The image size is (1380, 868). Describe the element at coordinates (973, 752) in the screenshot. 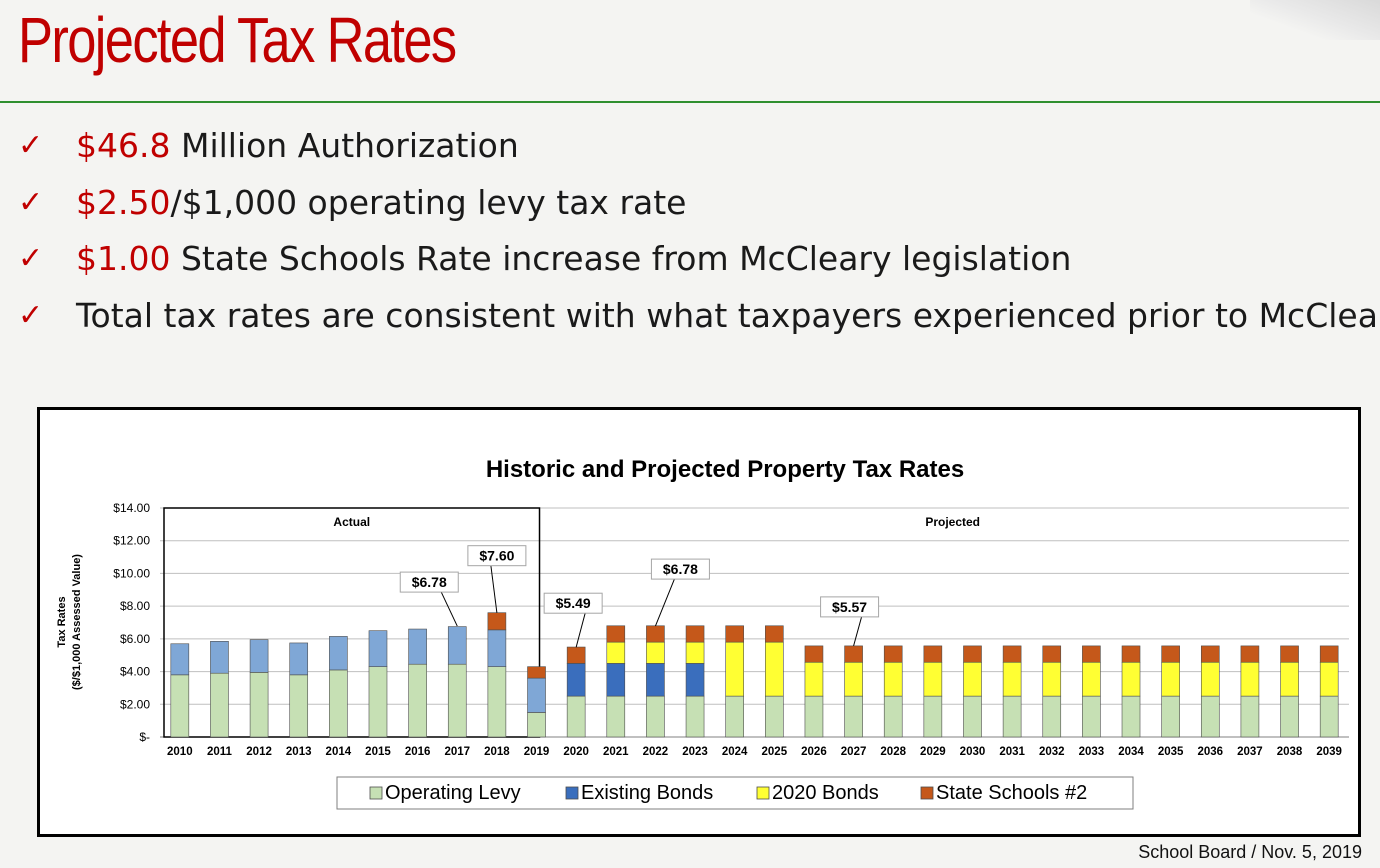

I see `x-tick-label: 2030` at that location.